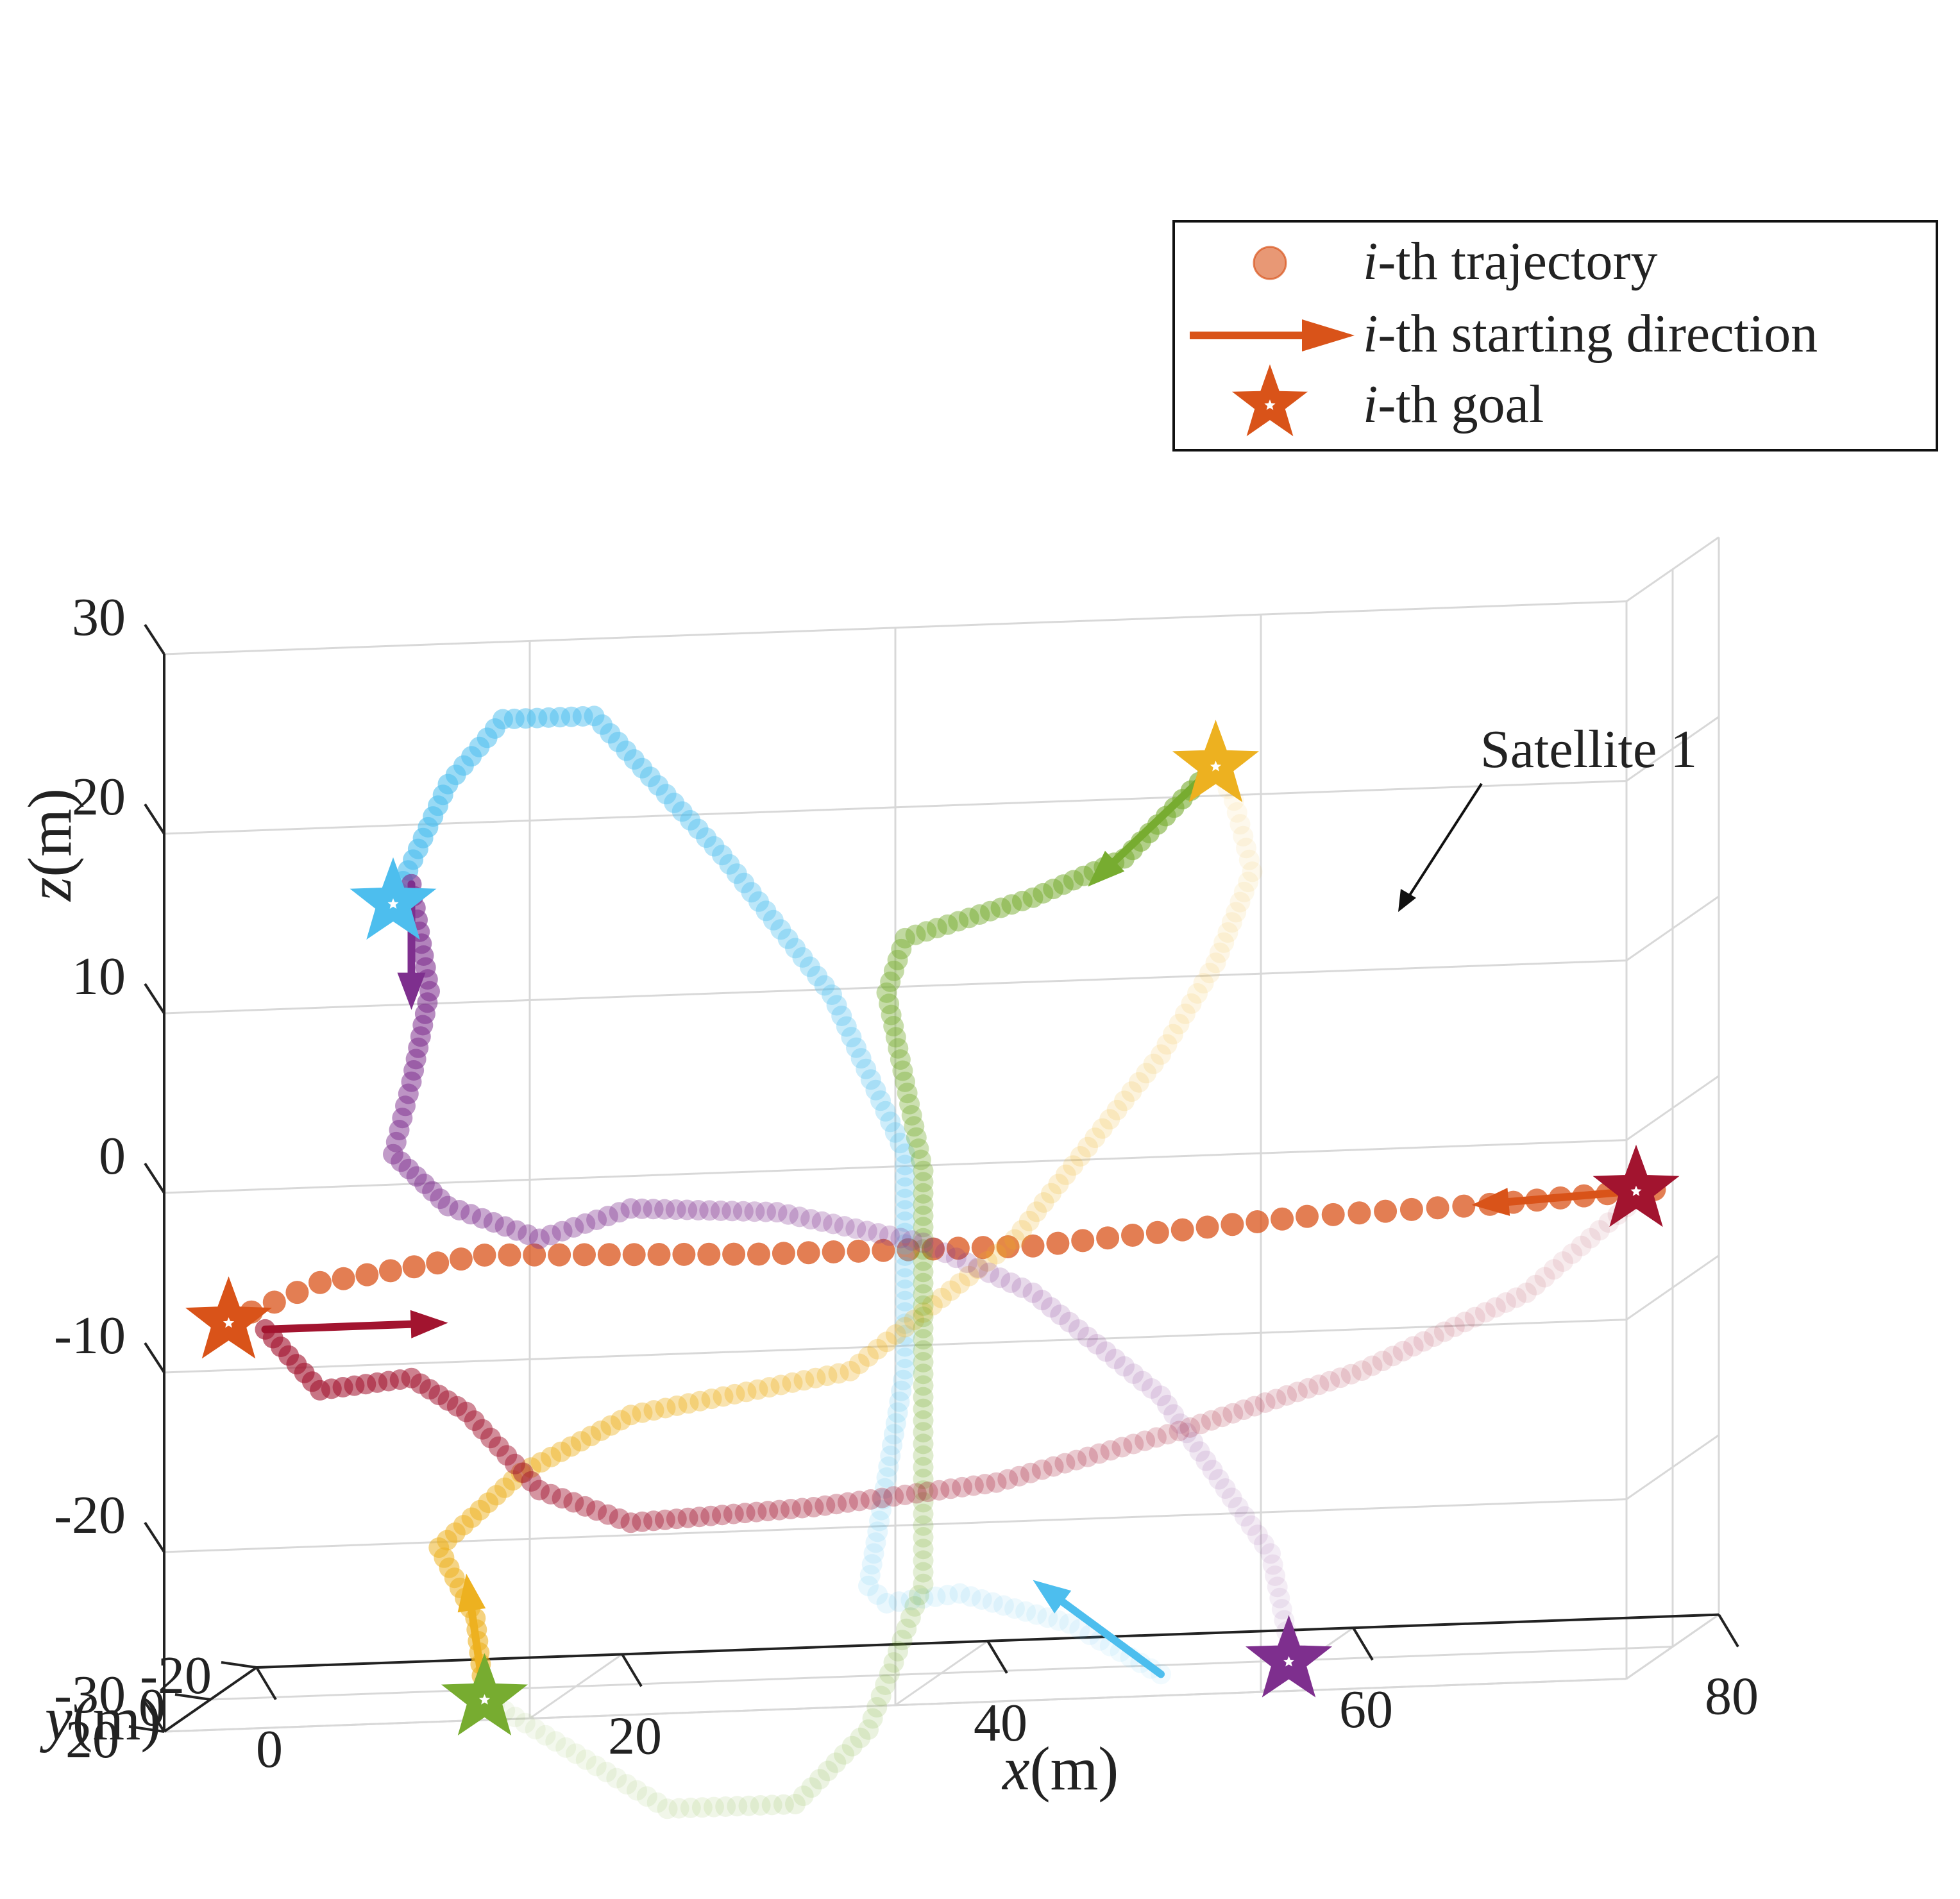  I want to click on y-axis-var: y, so click(55, 1718).